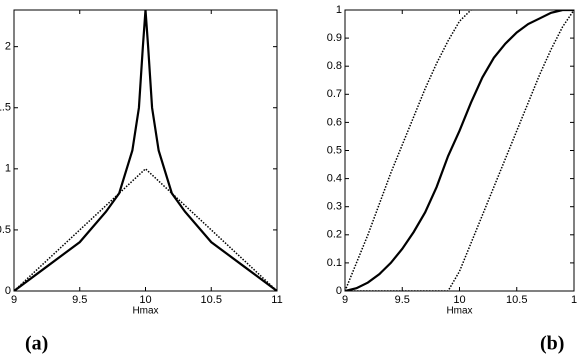 This screenshot has height=360, width=581. I want to click on x-tick-label: 11, so click(276, 300).